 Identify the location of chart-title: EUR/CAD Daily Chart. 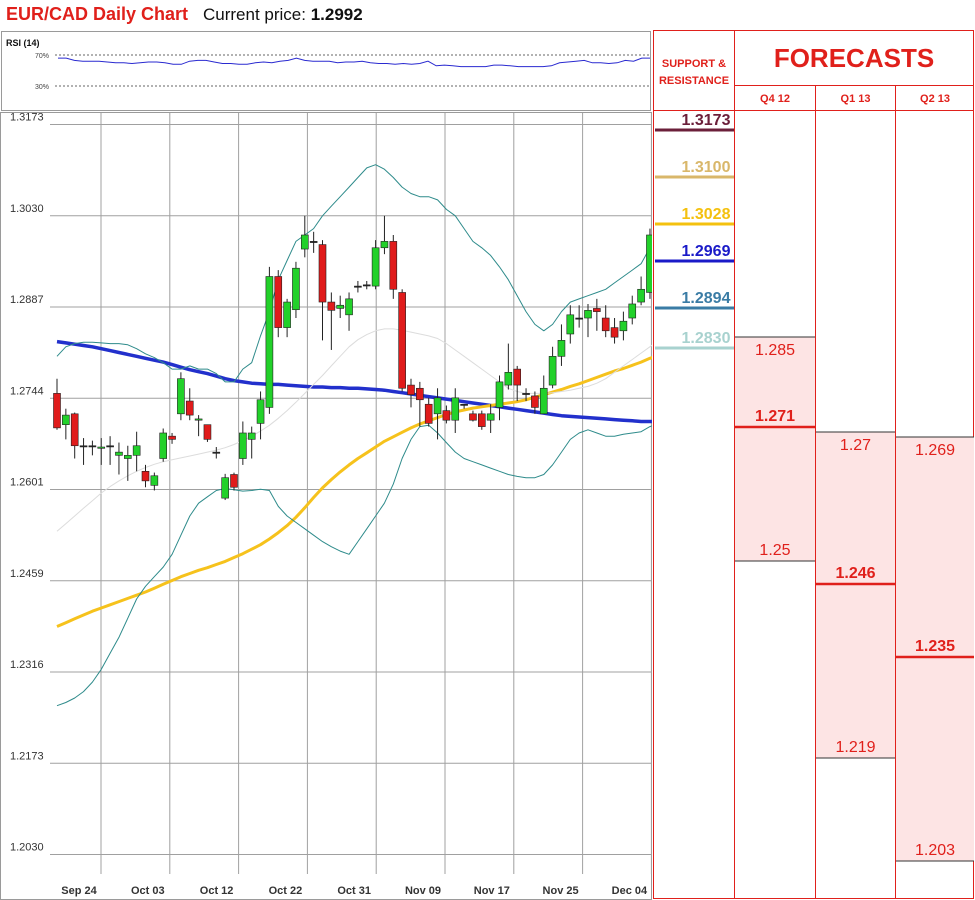
(97, 14).